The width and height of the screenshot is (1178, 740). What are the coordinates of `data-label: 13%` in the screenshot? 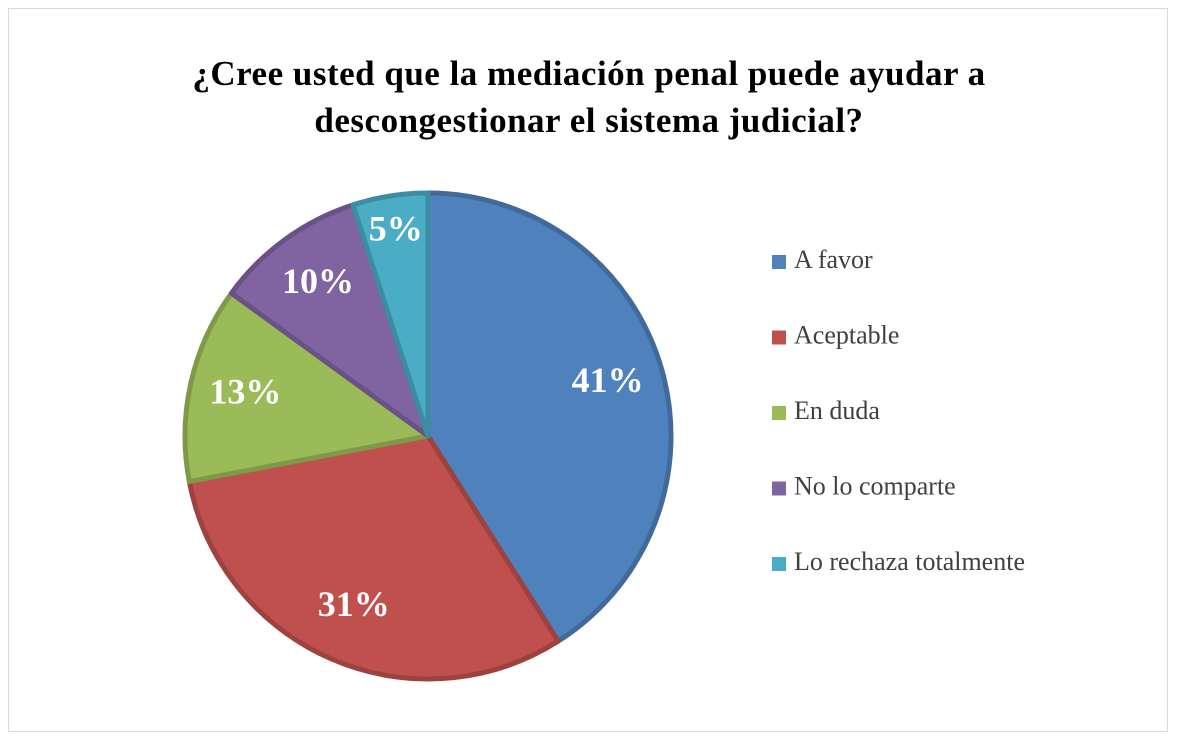 It's located at (245, 391).